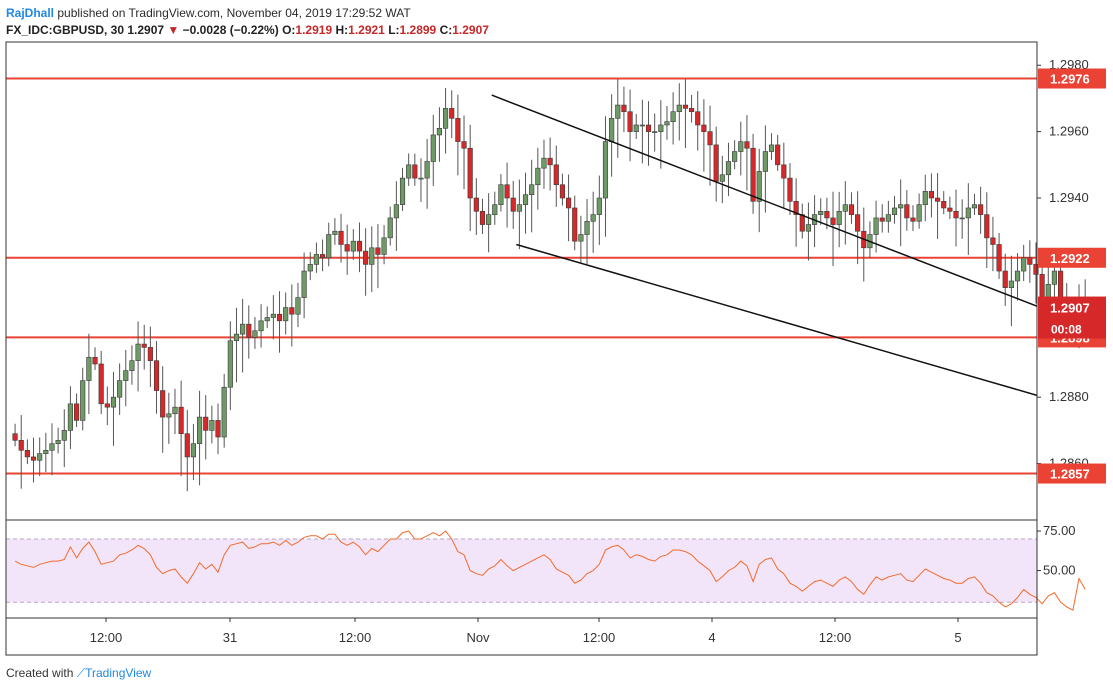 The image size is (1113, 691). I want to click on tradingview-brand: TradingView, so click(118, 673).